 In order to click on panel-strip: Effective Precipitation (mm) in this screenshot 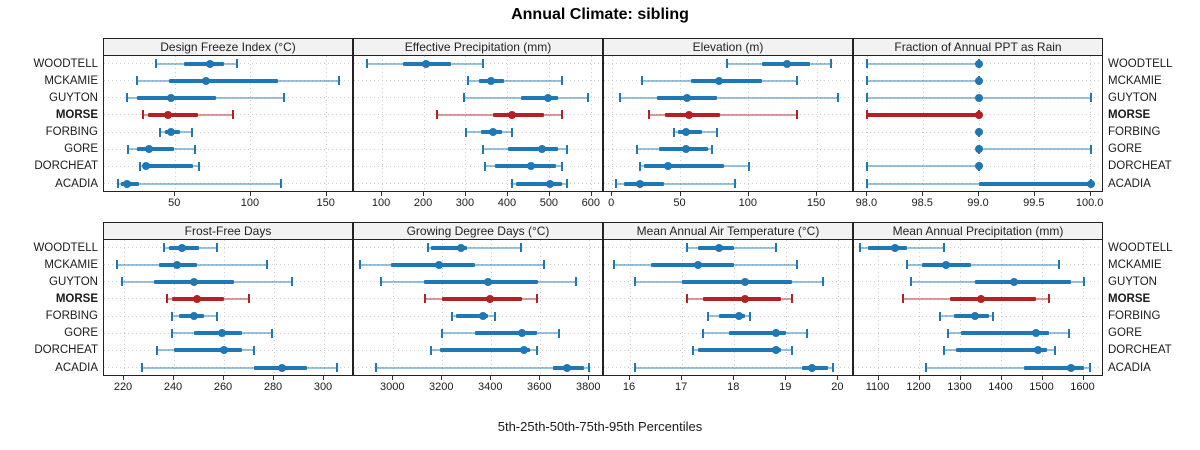, I will do `click(478, 47)`.